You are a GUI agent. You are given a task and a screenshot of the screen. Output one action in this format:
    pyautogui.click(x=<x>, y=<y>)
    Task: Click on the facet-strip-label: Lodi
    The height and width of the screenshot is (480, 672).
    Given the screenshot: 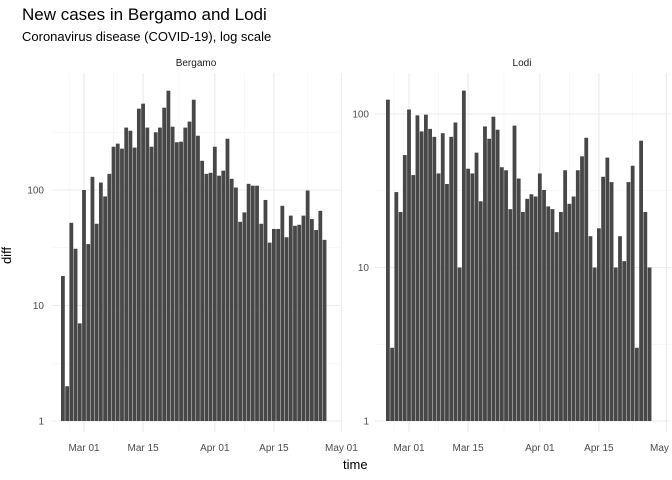 What is the action you would take?
    pyautogui.click(x=522, y=63)
    